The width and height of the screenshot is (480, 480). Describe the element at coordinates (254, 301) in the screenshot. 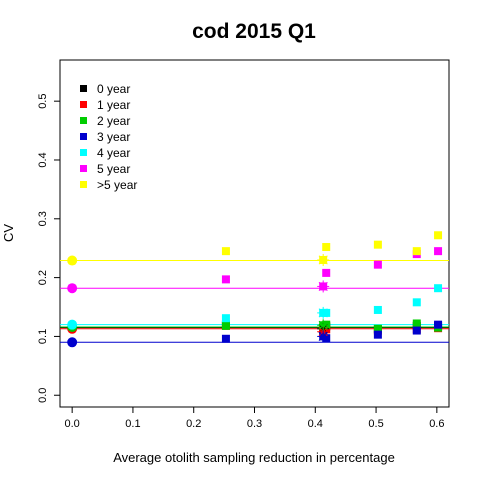

I see `baselines` at that location.